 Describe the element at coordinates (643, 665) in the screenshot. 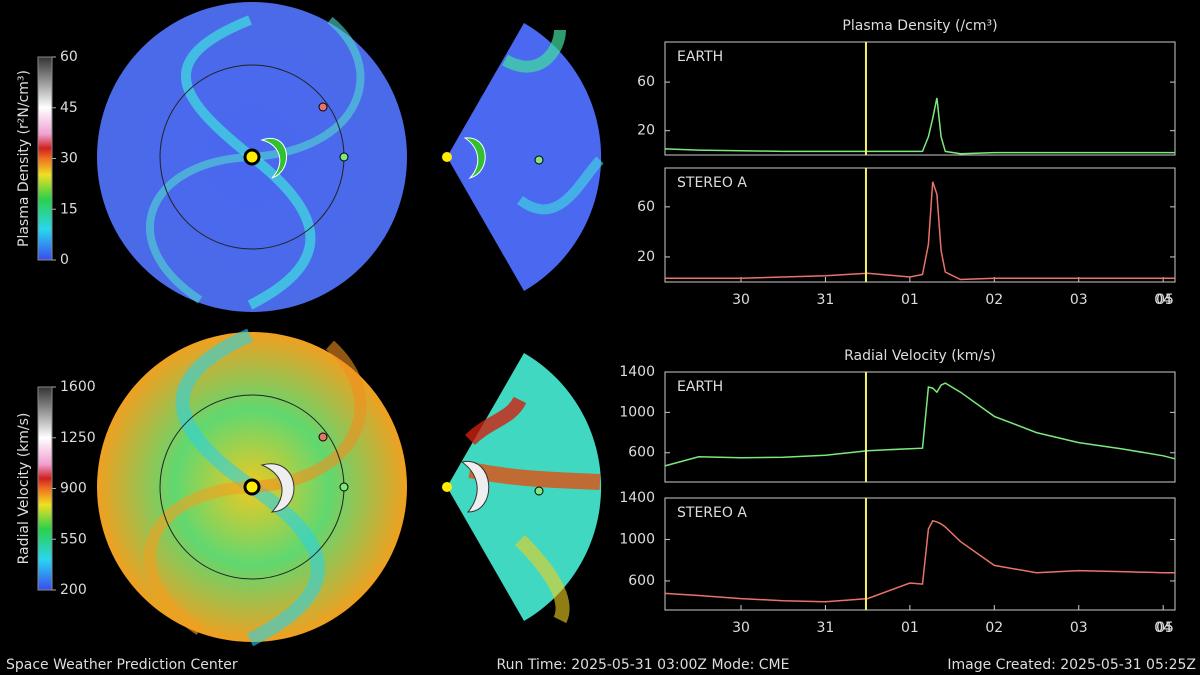

I see `footer-center: Run Time: 2025-05-31 03:00Z Mode: CME` at that location.